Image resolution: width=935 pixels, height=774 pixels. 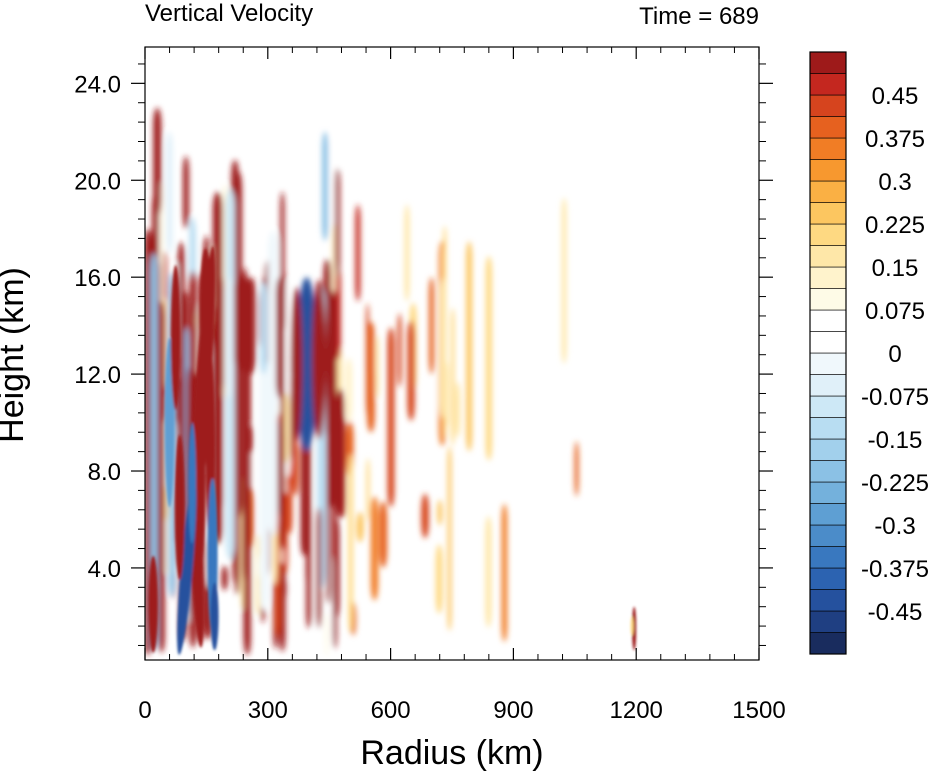 I want to click on colorbar-frame, so click(x=828, y=353).